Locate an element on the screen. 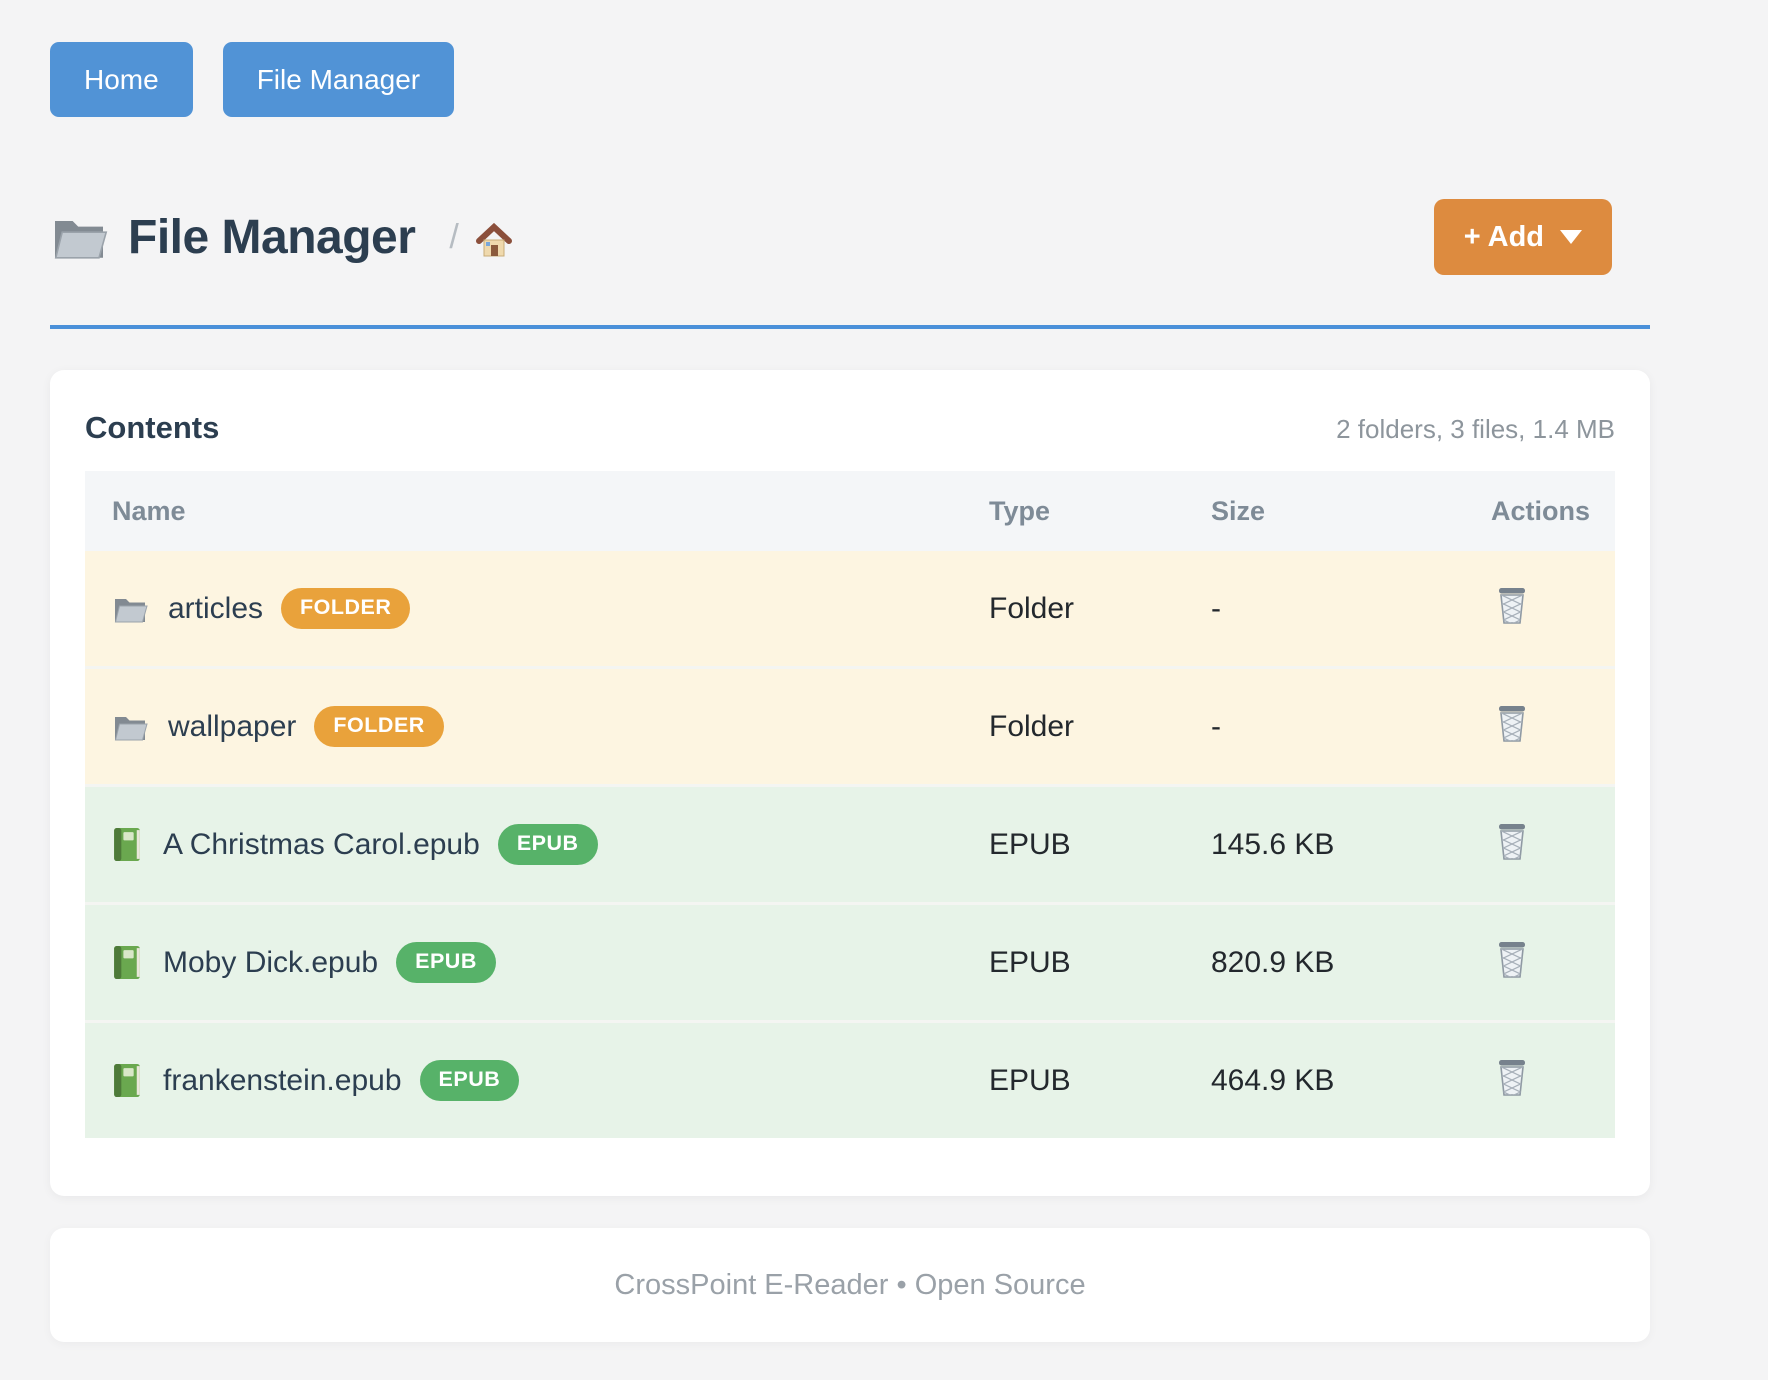 The image size is (1768, 1380). file-name: A Christmas Carol.epub is located at coordinates (321, 844).